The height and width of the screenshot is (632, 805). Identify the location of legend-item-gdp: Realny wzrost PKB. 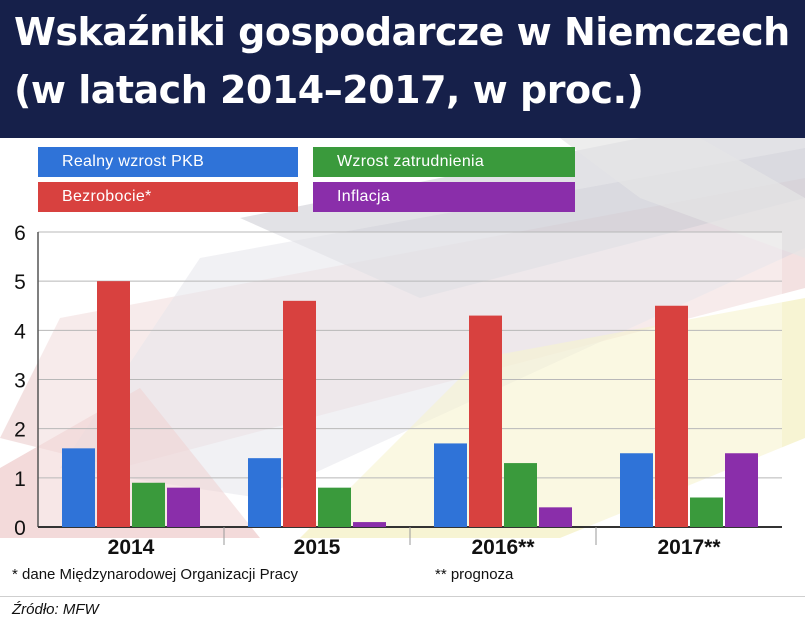
(168, 162).